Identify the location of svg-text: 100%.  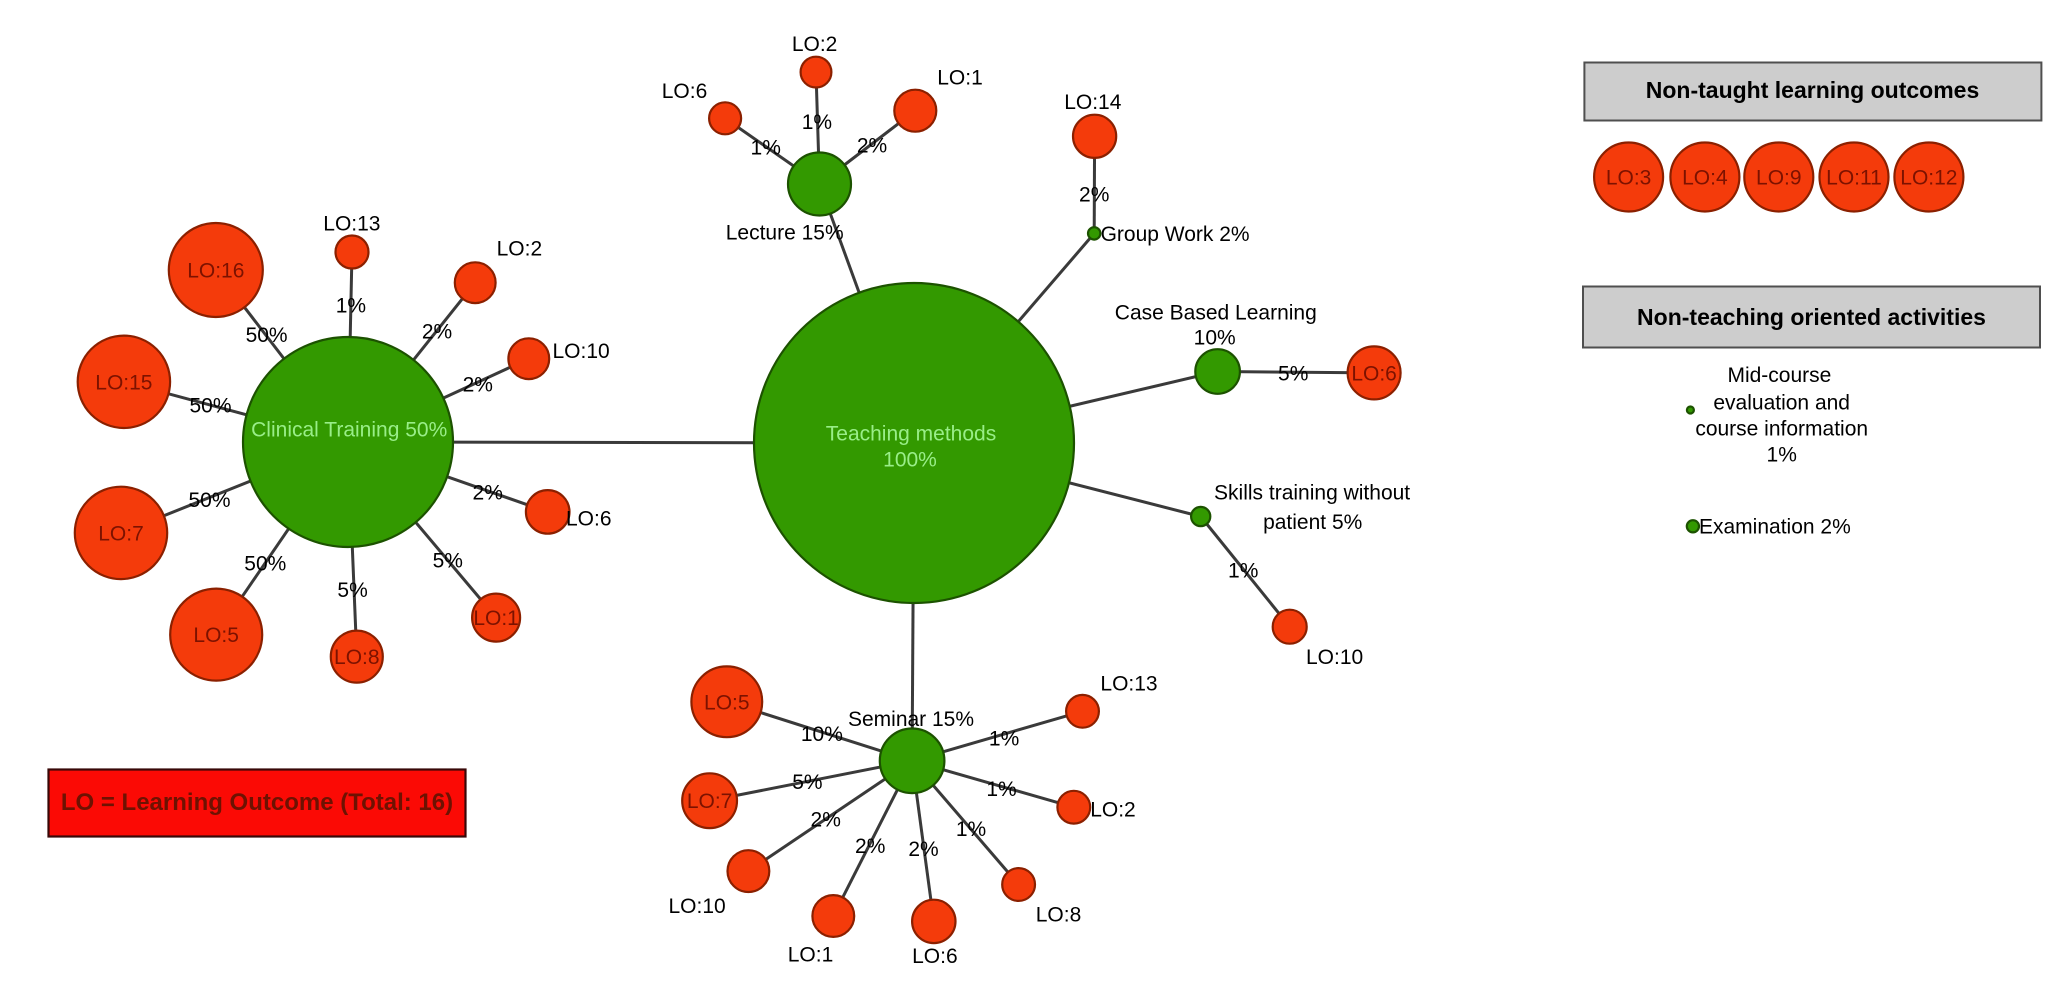
(910, 460).